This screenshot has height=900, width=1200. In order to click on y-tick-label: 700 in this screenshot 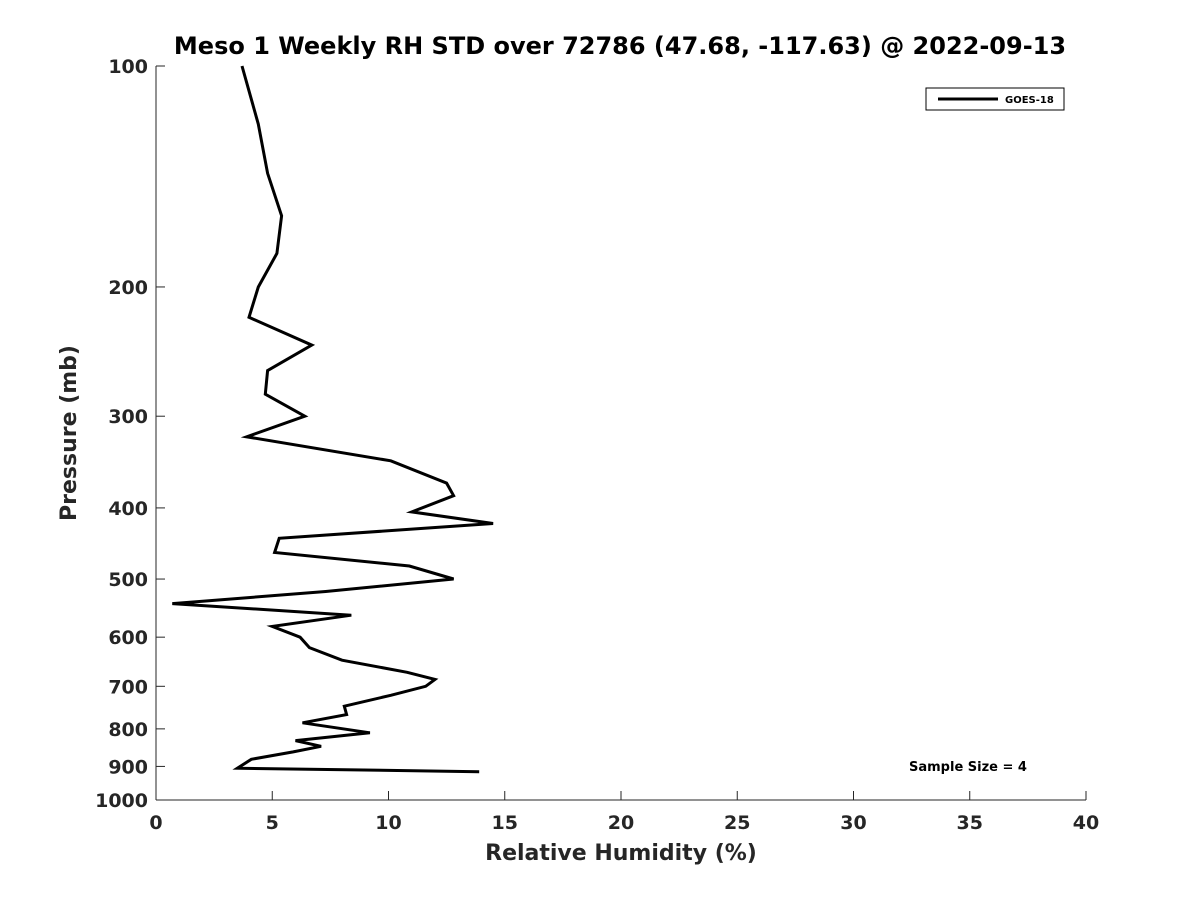, I will do `click(128, 687)`.